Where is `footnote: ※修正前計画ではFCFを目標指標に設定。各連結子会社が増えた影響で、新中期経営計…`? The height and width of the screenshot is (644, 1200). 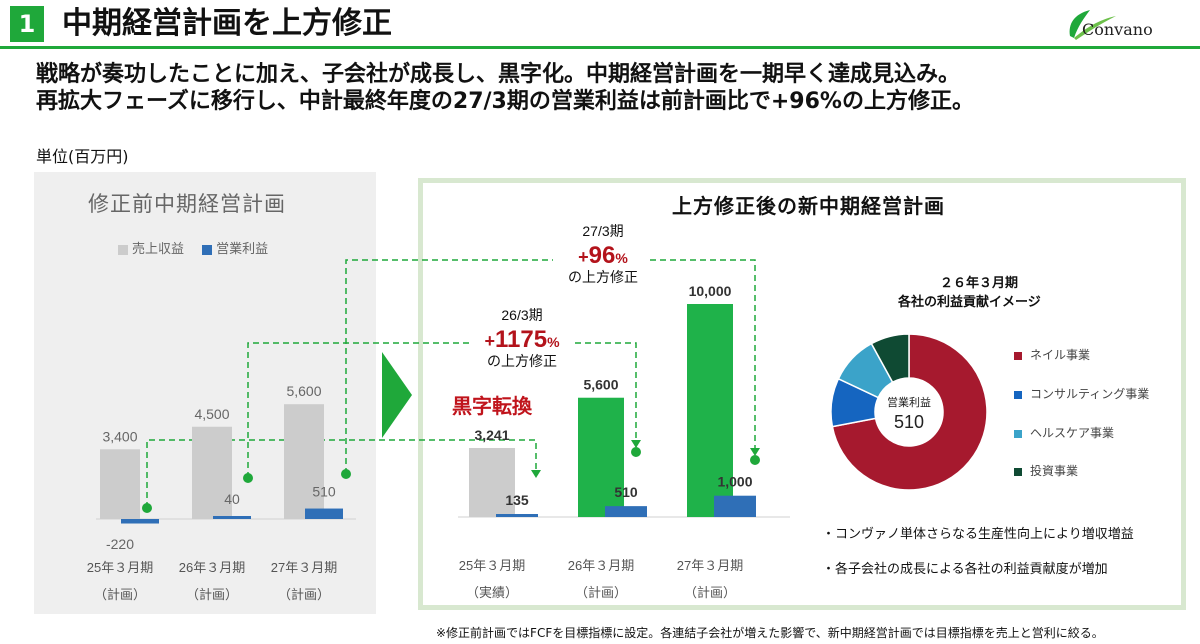
footnote: ※修正前計画ではFCFを目標指標に設定。各連結子会社が増えた影響で、新中期経営計… is located at coordinates (770, 633).